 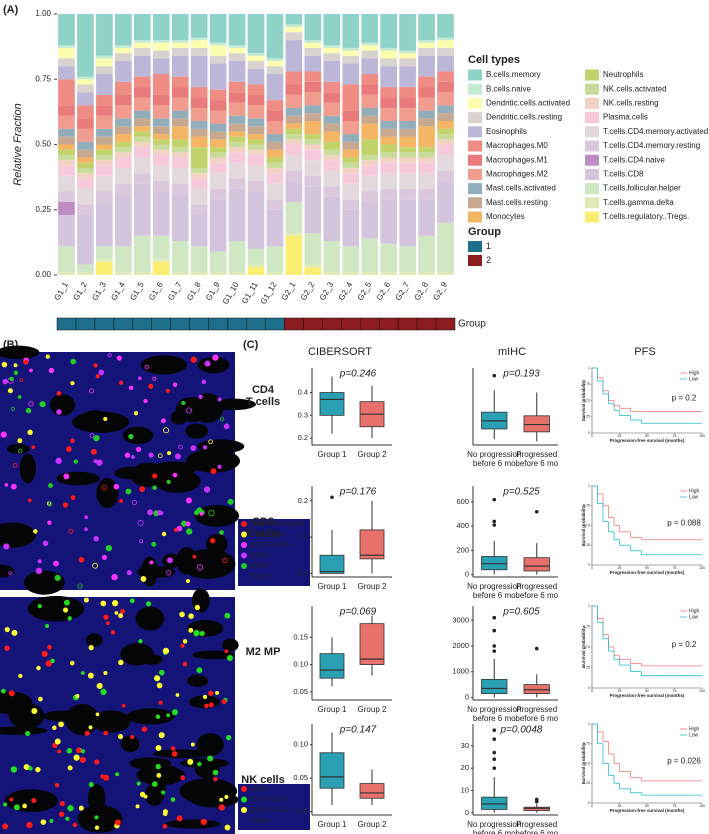 What do you see at coordinates (358, 374) in the screenshot?
I see `p-value: p=0.246` at bounding box center [358, 374].